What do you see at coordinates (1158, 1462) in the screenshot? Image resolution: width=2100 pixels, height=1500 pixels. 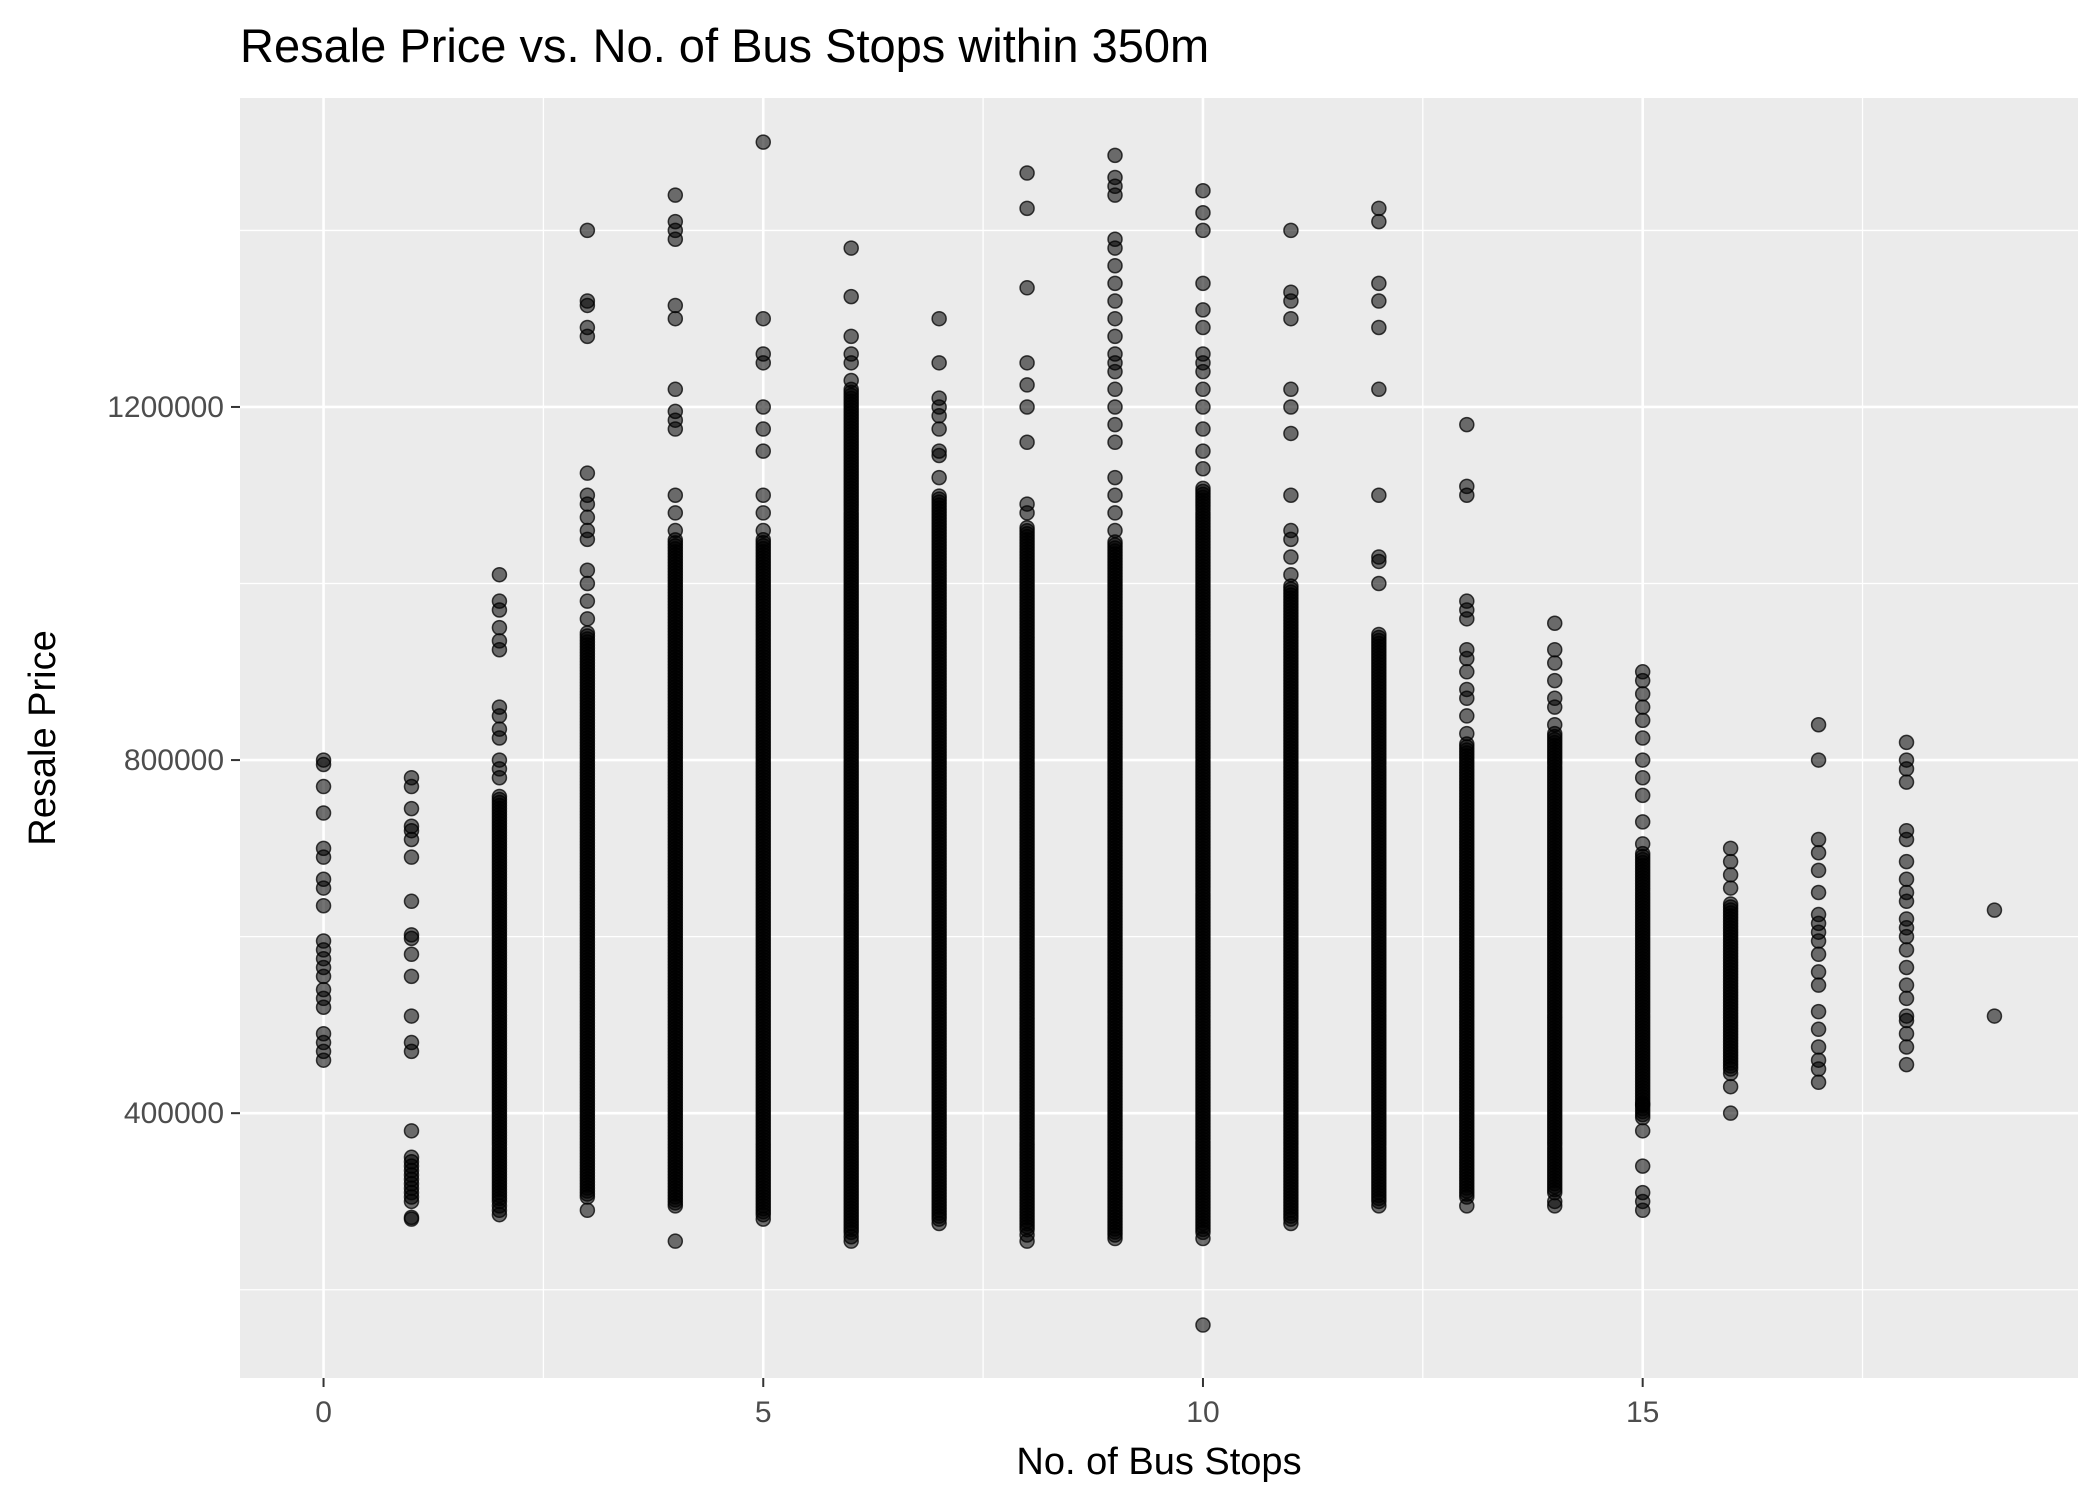 I see `x-axis-title: No. of Bus Stops` at bounding box center [1158, 1462].